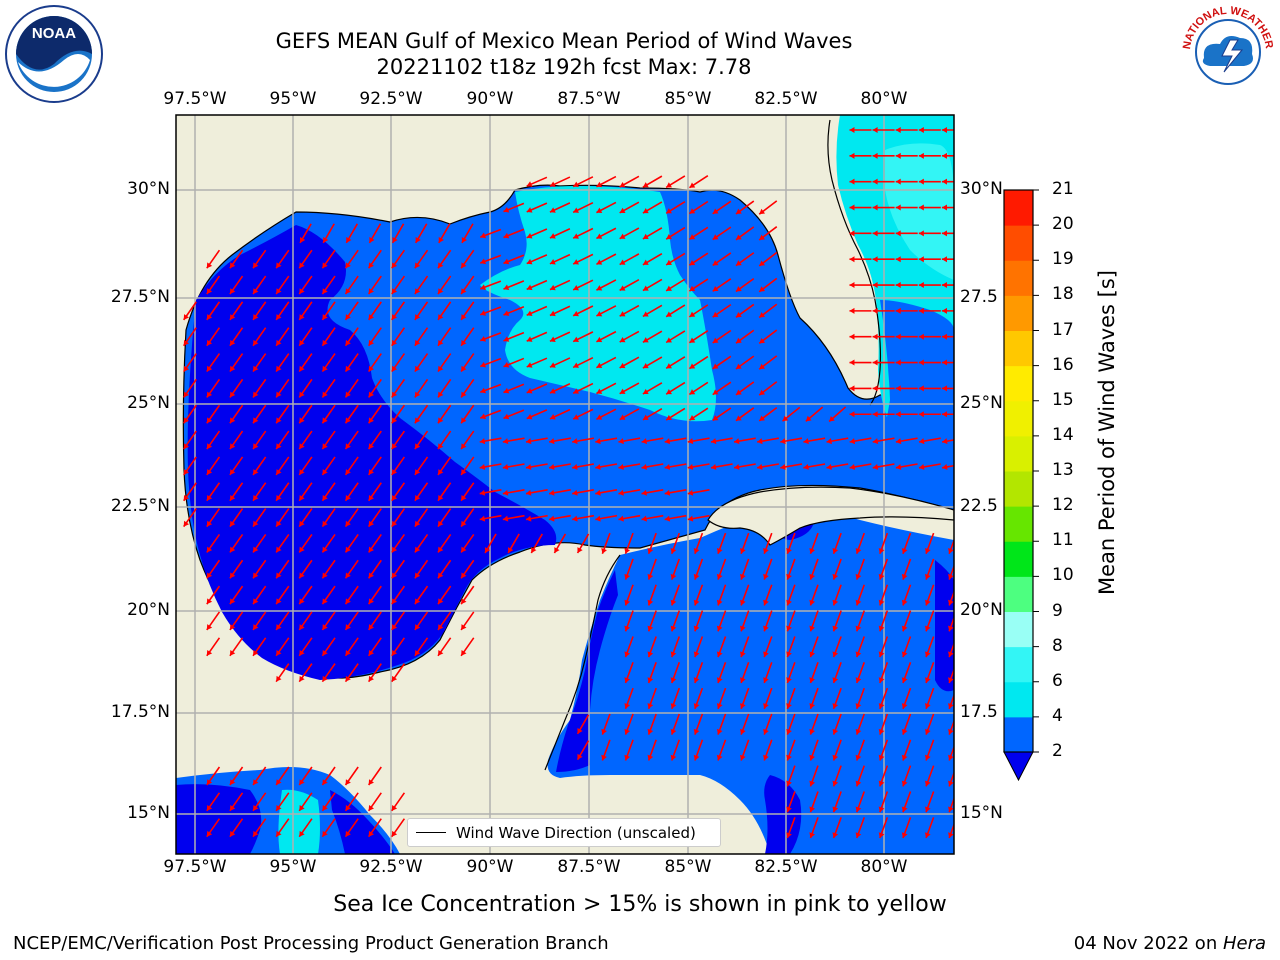  I want to click on colorbar-tick-label: 10, so click(1063, 575).